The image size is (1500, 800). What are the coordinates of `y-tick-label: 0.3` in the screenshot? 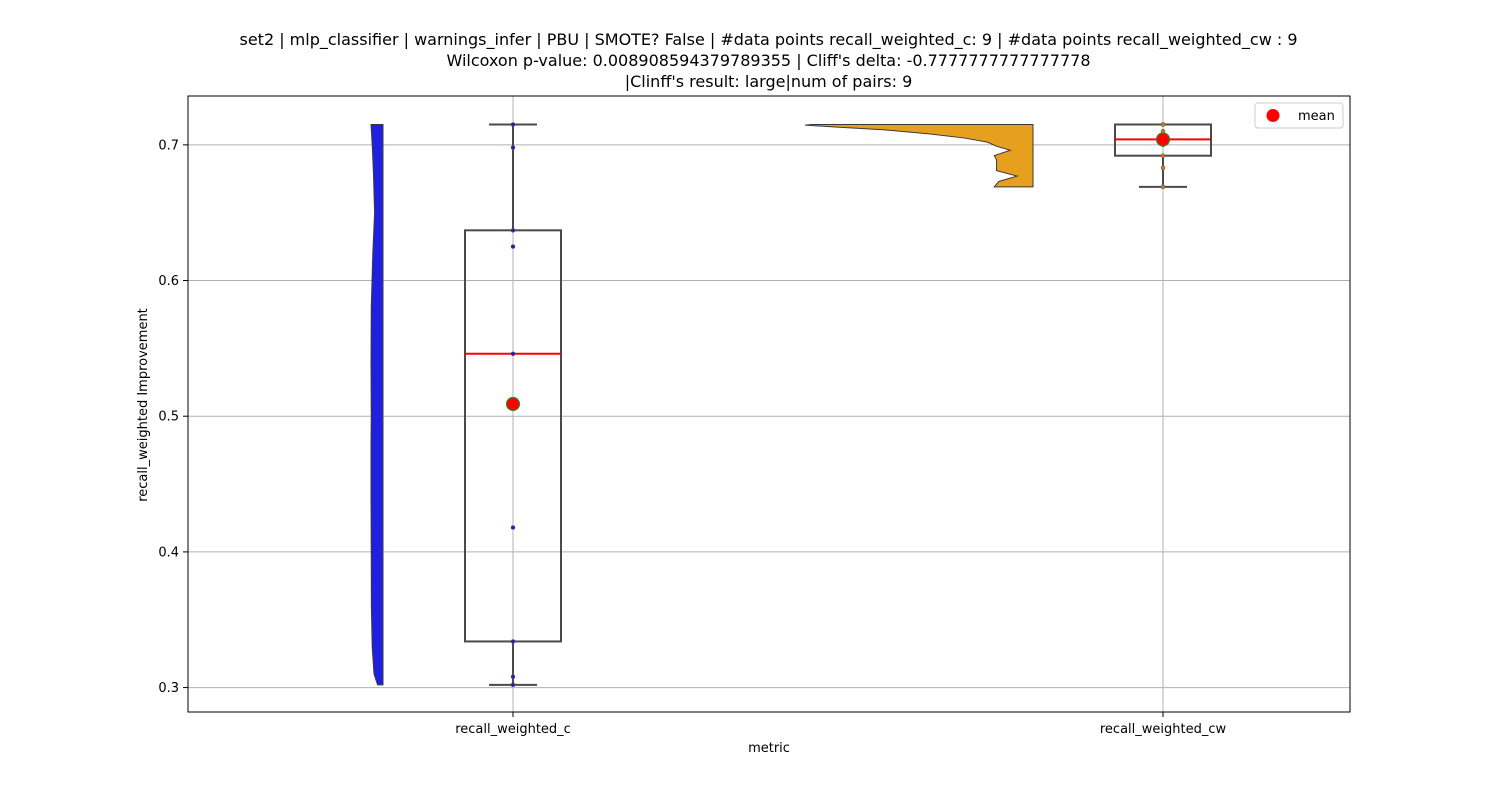 It's located at (168, 688).